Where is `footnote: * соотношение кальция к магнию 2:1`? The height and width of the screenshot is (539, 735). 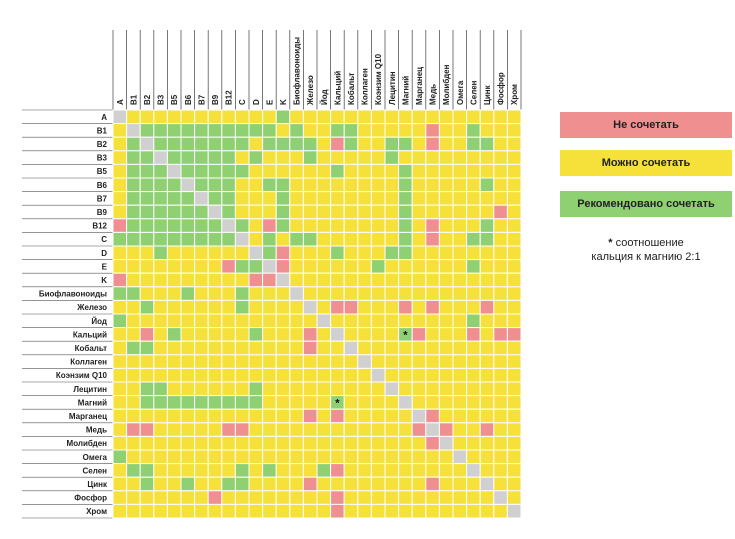
footnote: * соотношение кальция к магнию 2:1 is located at coordinates (646, 250).